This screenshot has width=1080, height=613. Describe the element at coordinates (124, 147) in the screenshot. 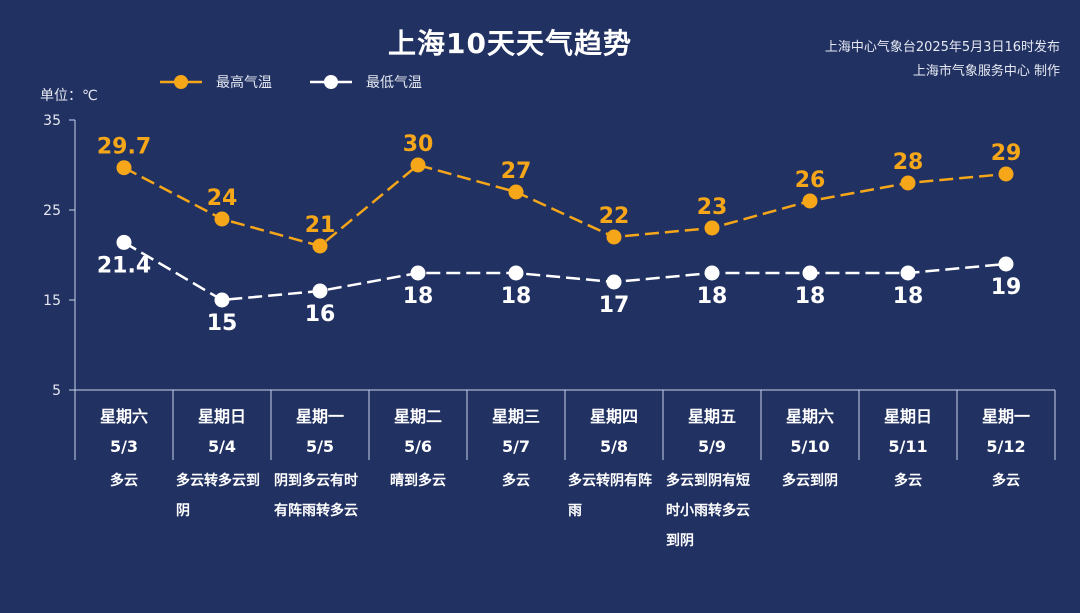

I see `data-label-high: 29.7` at that location.